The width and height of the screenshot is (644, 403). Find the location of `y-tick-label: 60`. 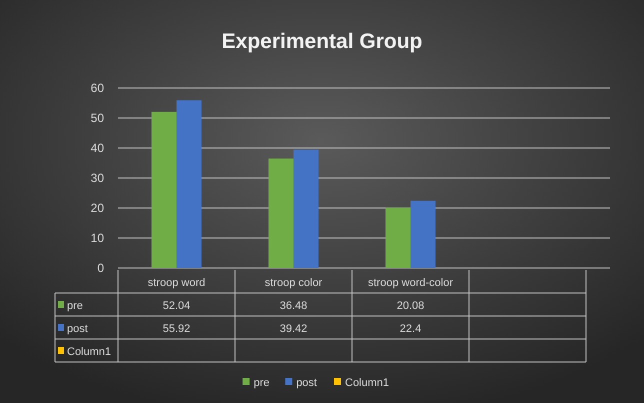

y-tick-label: 60 is located at coordinates (97, 88).